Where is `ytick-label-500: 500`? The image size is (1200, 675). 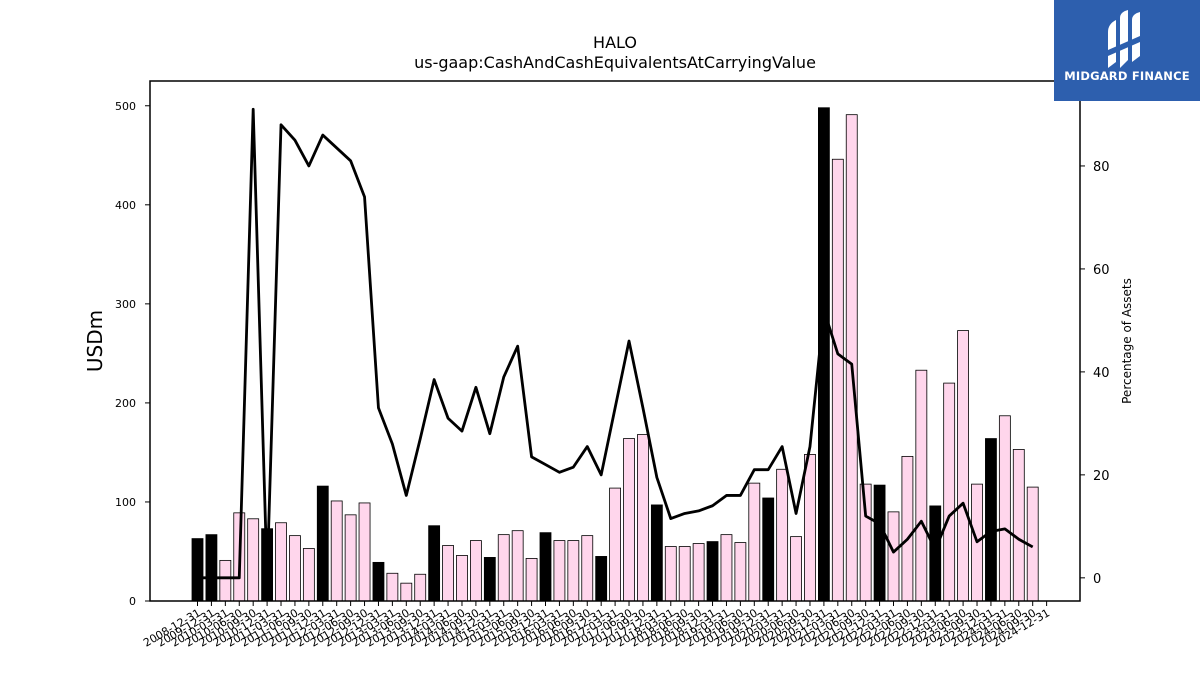
ytick-label-500: 500 is located at coordinates (125, 106).